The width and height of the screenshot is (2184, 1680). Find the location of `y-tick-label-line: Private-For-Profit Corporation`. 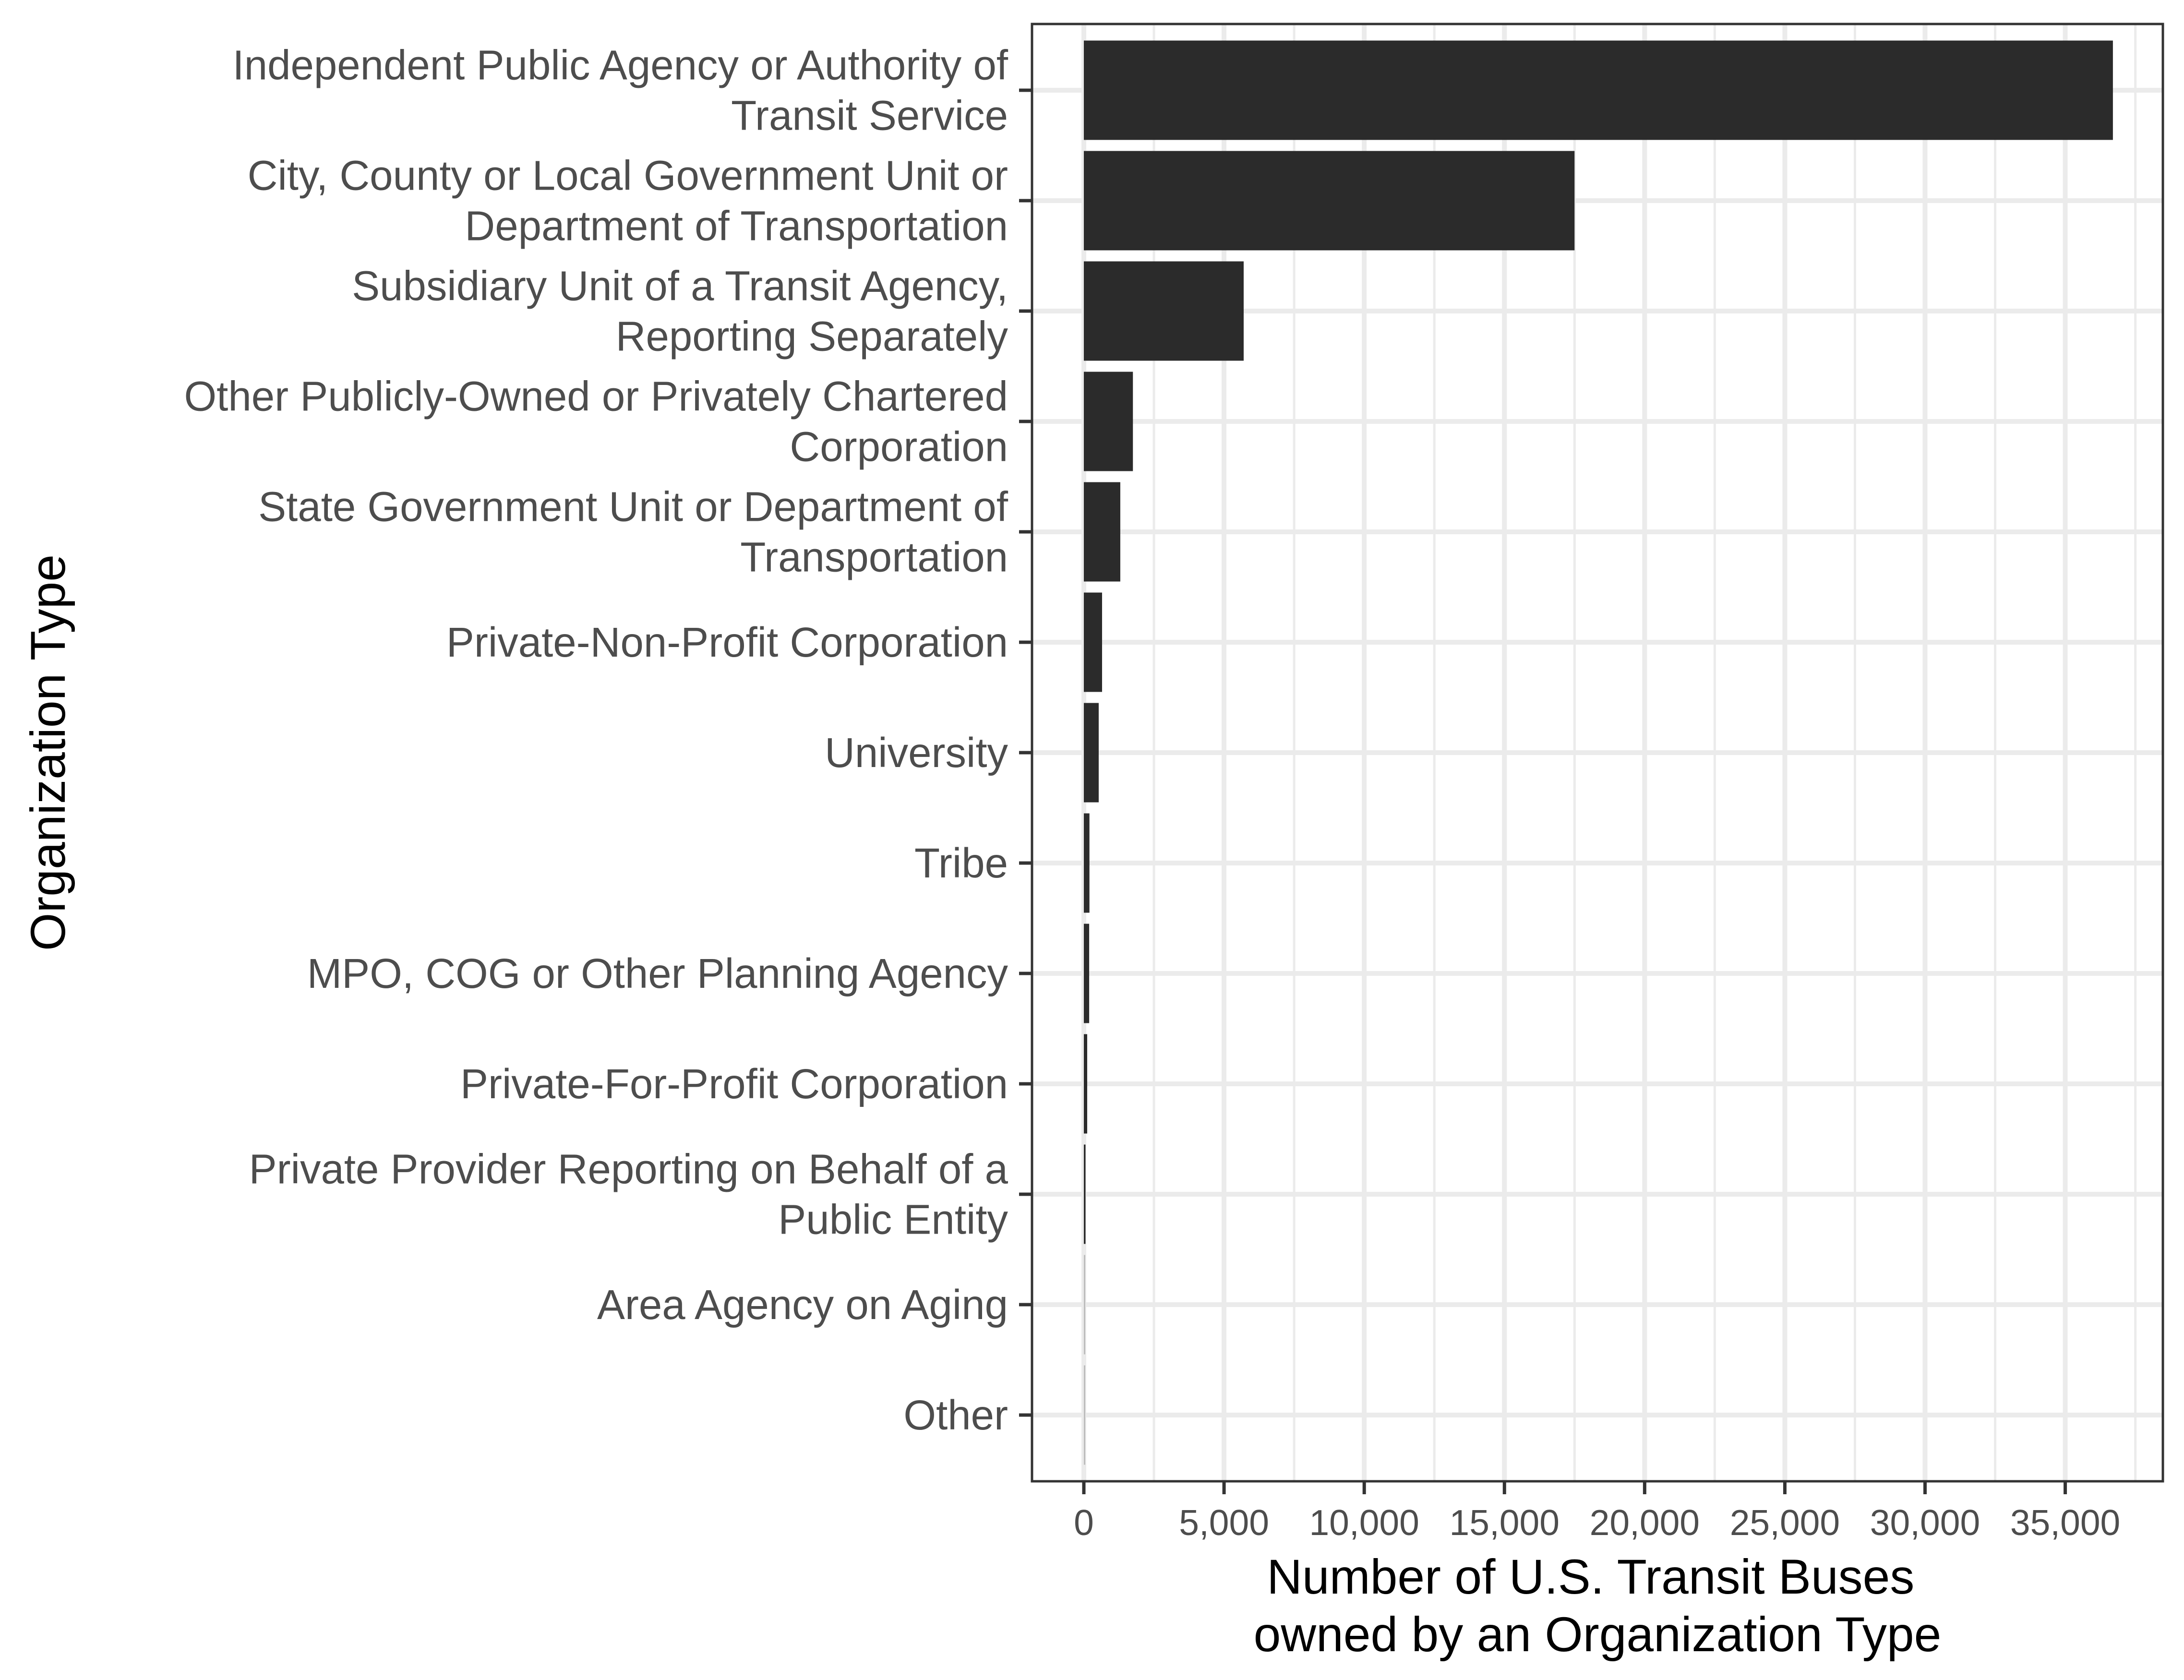

y-tick-label-line: Private-For-Profit Corporation is located at coordinates (734, 1084).